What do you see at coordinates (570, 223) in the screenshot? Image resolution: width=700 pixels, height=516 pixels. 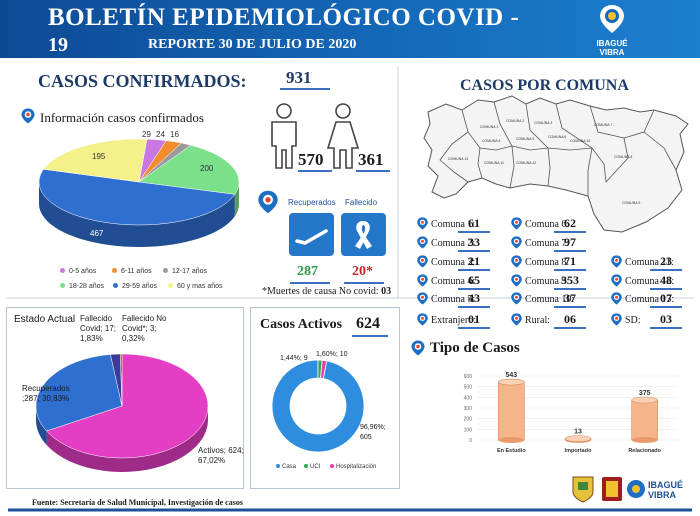 I see `comuna-value: 62` at bounding box center [570, 223].